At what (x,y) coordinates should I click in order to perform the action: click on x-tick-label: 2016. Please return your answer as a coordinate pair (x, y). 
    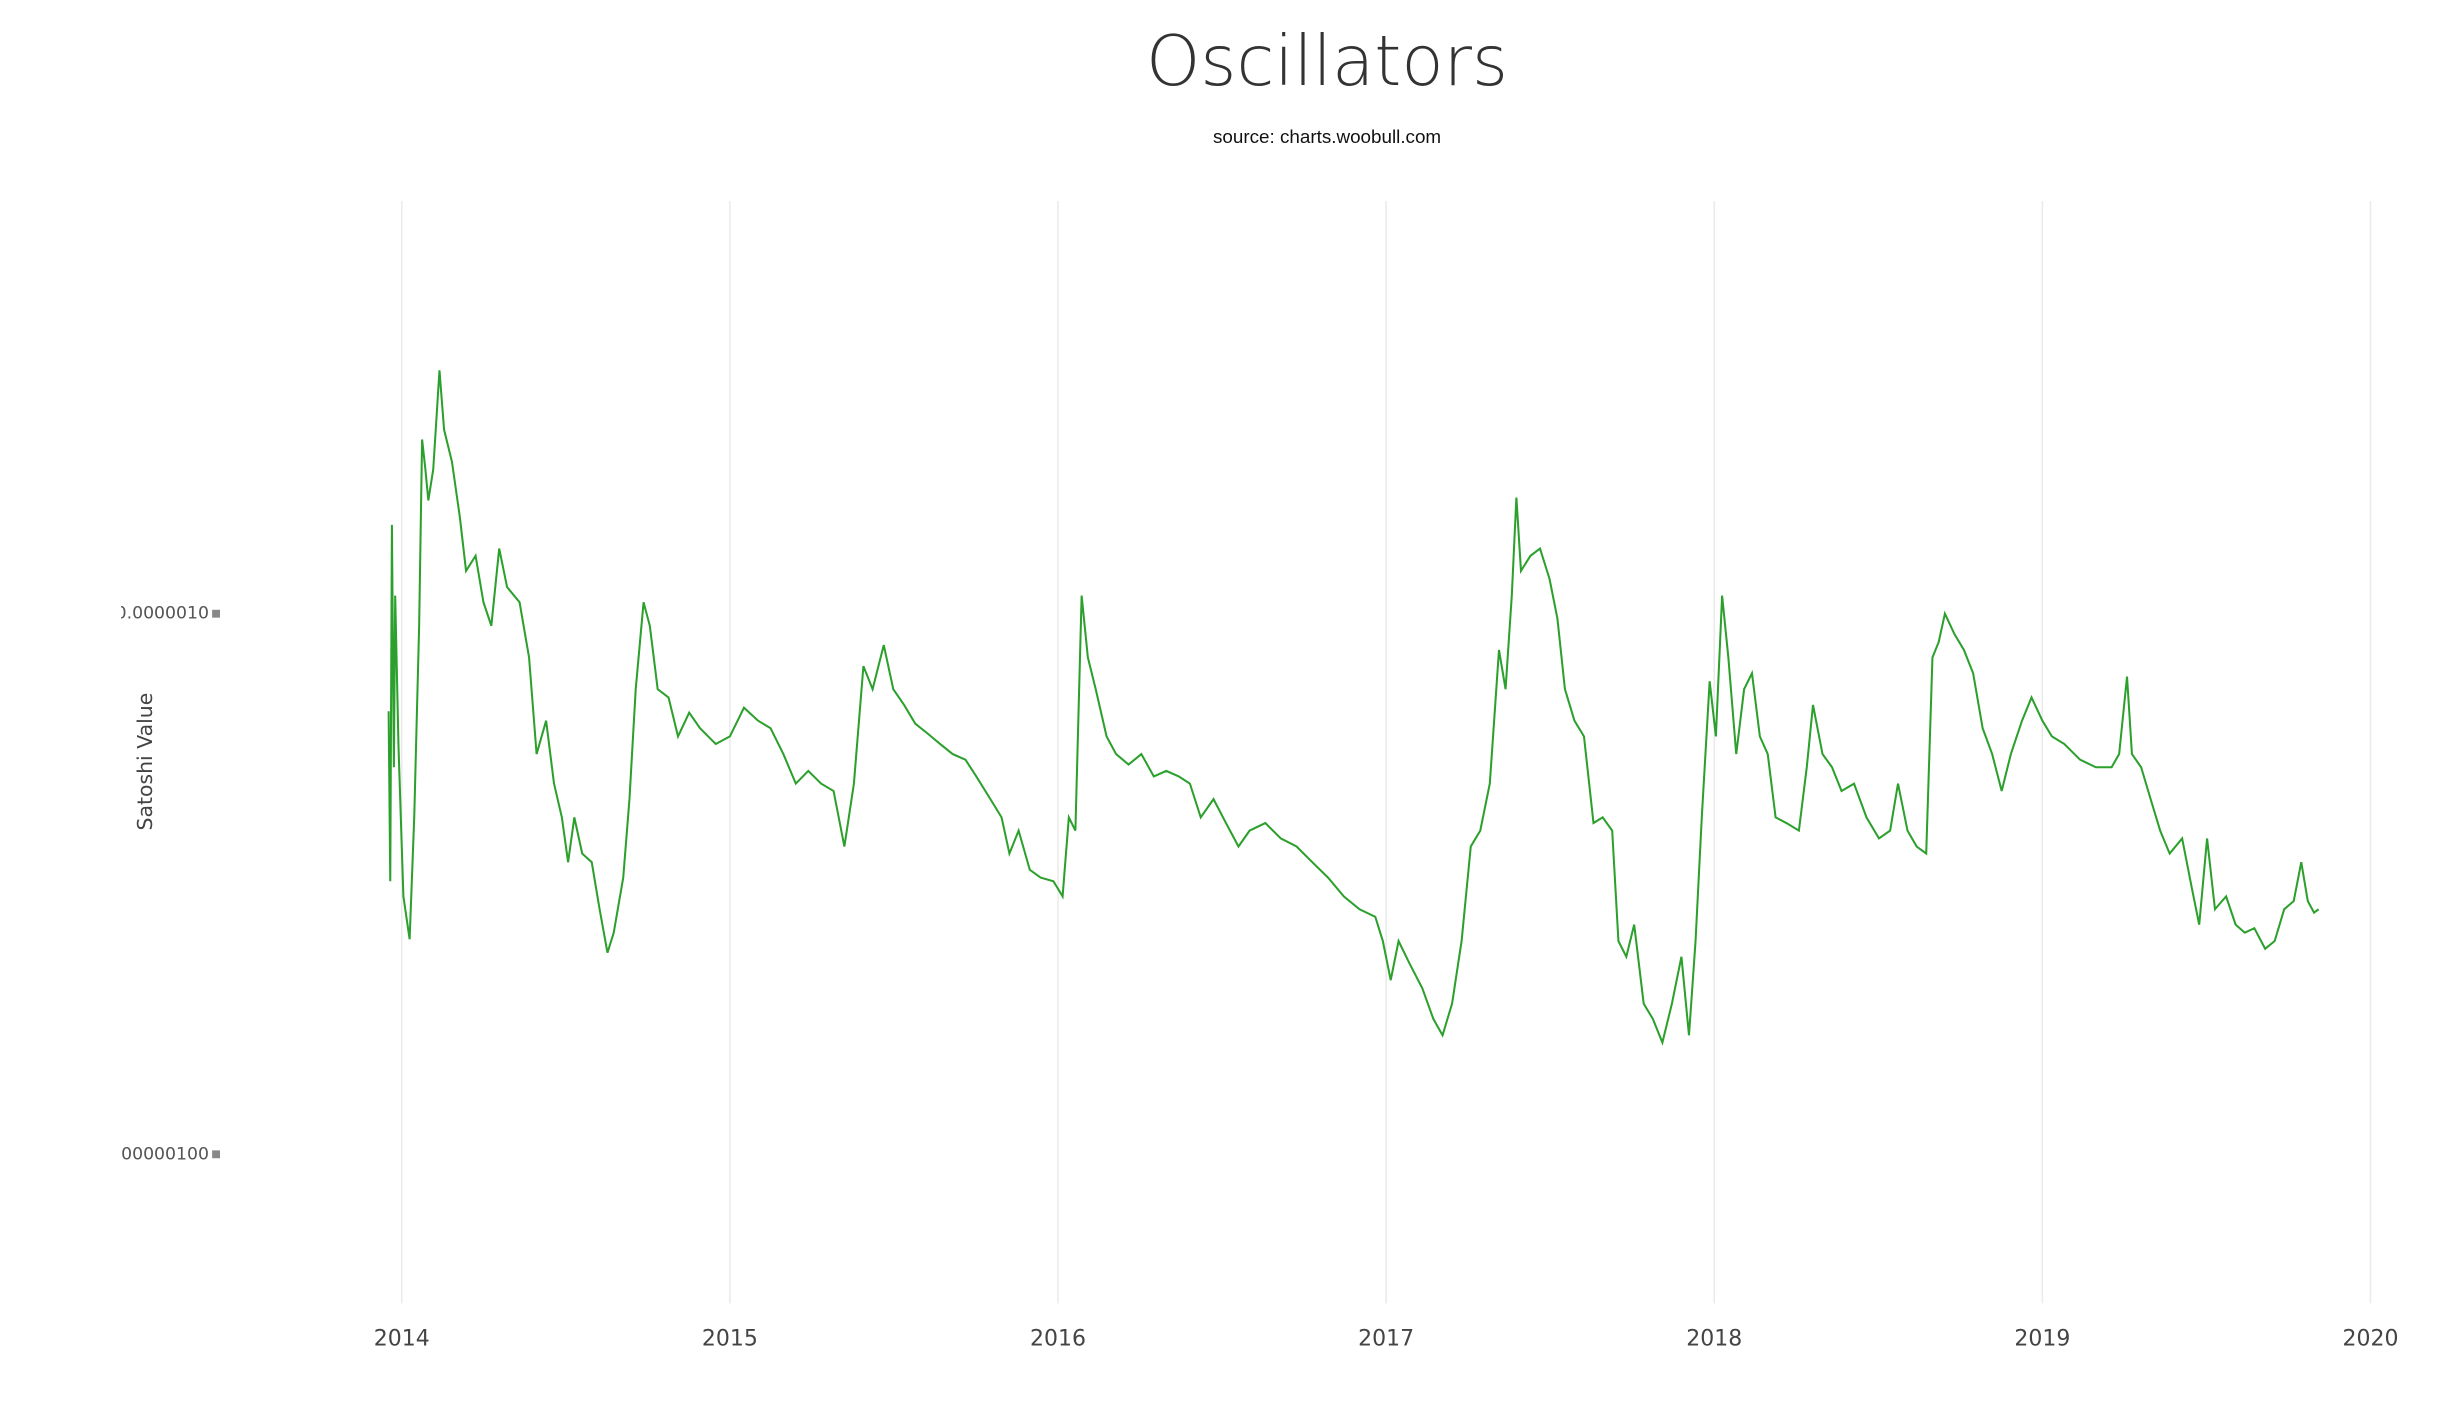
    Looking at the image, I should click on (1058, 1338).